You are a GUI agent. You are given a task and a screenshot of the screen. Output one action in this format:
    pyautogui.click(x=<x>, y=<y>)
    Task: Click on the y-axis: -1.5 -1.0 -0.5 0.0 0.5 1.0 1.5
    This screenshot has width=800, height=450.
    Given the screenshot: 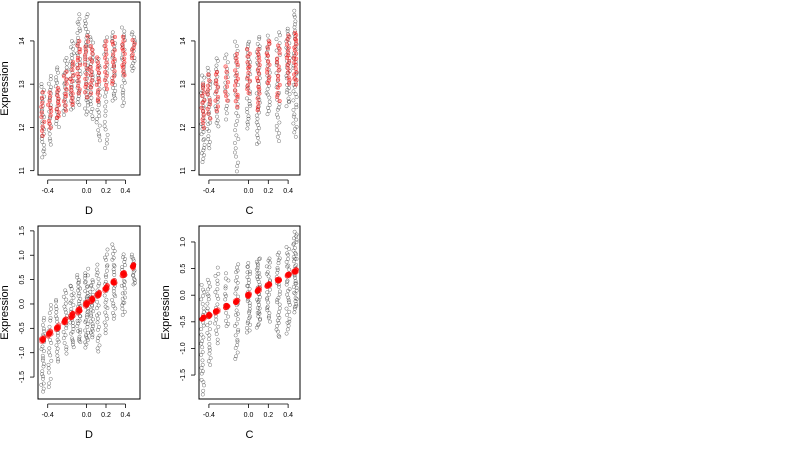 What is the action you would take?
    pyautogui.click(x=27, y=304)
    